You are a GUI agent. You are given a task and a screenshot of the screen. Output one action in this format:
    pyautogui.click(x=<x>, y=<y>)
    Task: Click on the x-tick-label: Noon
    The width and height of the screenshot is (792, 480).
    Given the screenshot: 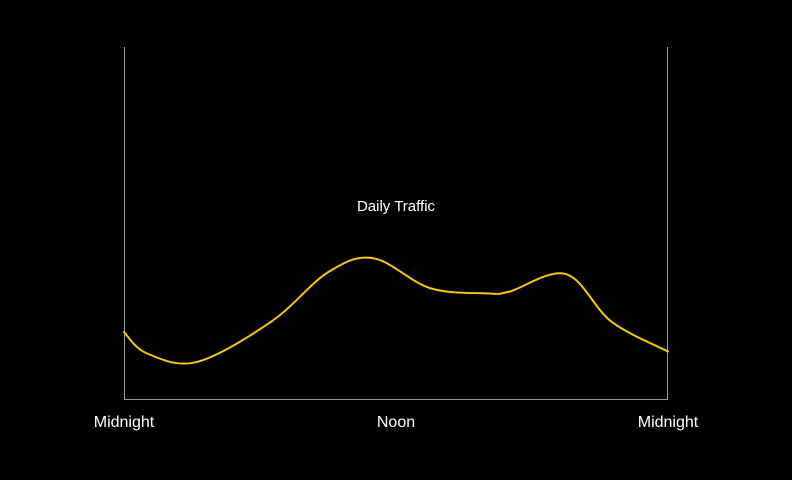 What is the action you would take?
    pyautogui.click(x=396, y=422)
    